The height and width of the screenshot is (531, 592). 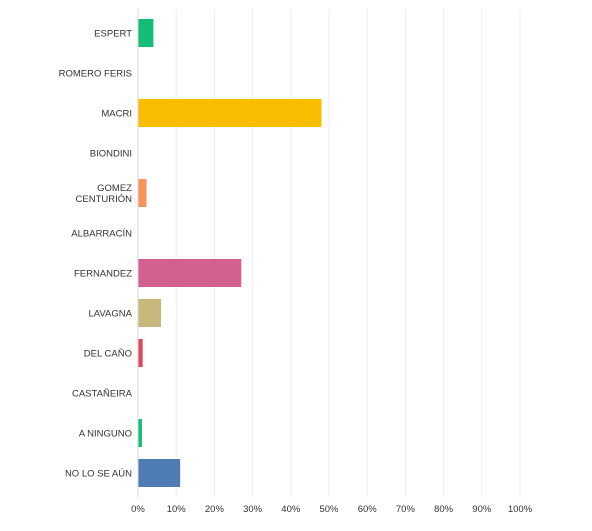 What do you see at coordinates (291, 509) in the screenshot?
I see `x-tick-label: 40%` at bounding box center [291, 509].